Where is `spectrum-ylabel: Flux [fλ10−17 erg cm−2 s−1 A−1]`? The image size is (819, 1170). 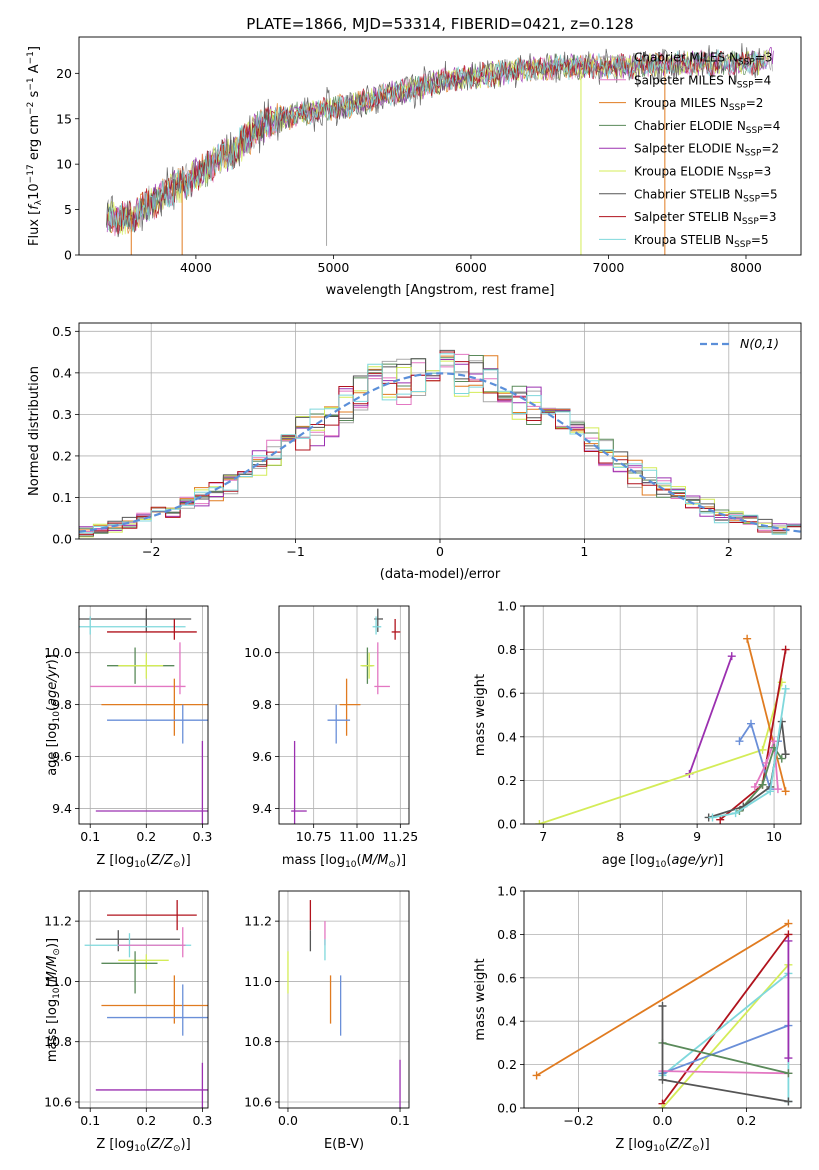
spectrum-ylabel: Flux [fλ10−17 erg cm−2 s−1 A−1] is located at coordinates (35, 146).